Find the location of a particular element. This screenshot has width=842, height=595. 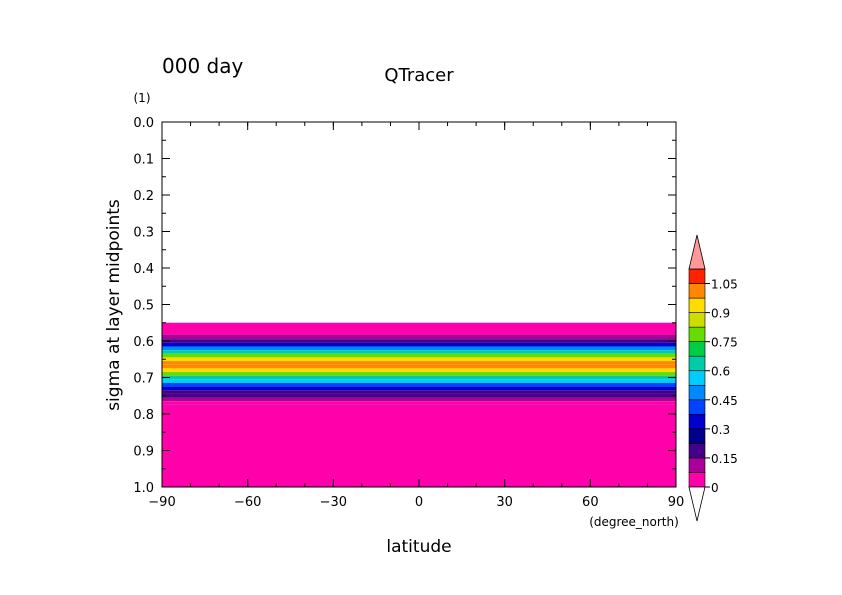

y-tick-label: 0.8 is located at coordinates (143, 415).